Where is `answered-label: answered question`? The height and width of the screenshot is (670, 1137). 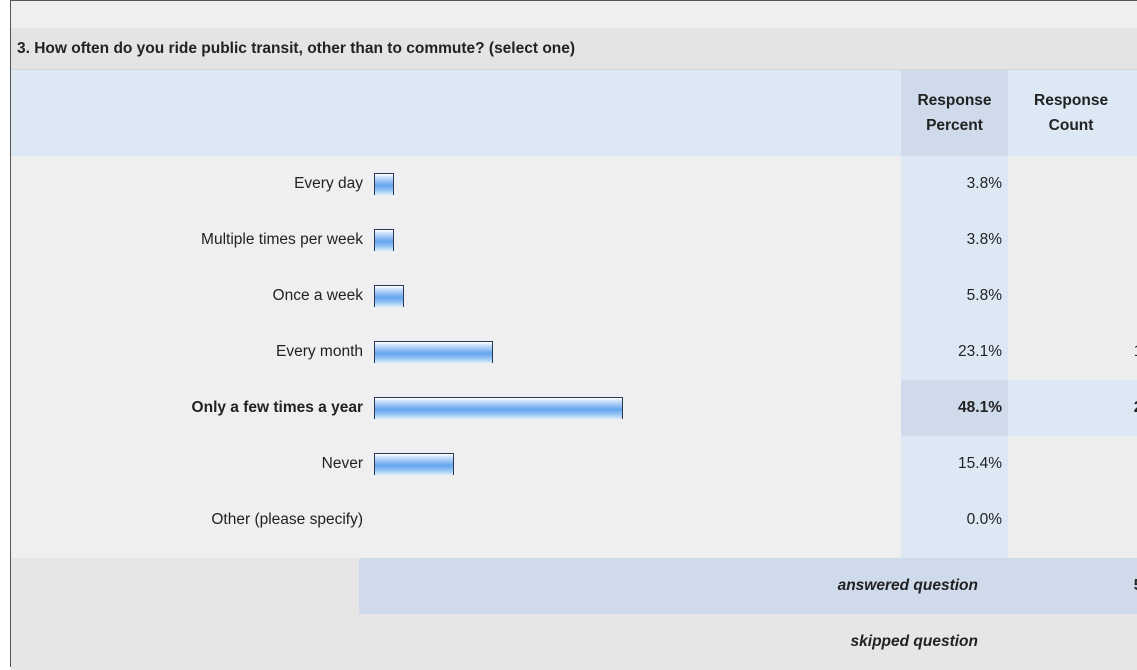
answered-label: answered question is located at coordinates (907, 585).